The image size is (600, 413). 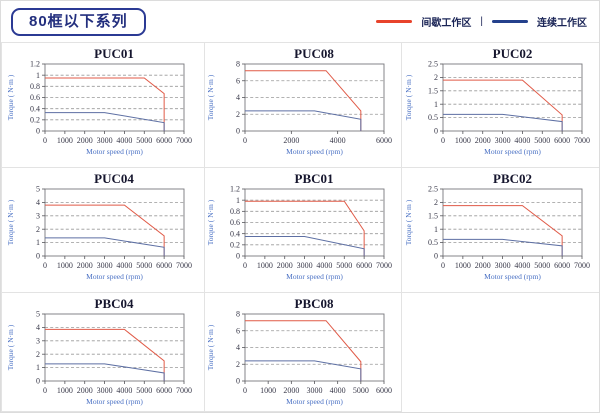 What do you see at coordinates (314, 178) in the screenshot?
I see `chart-title: PBC01` at bounding box center [314, 178].